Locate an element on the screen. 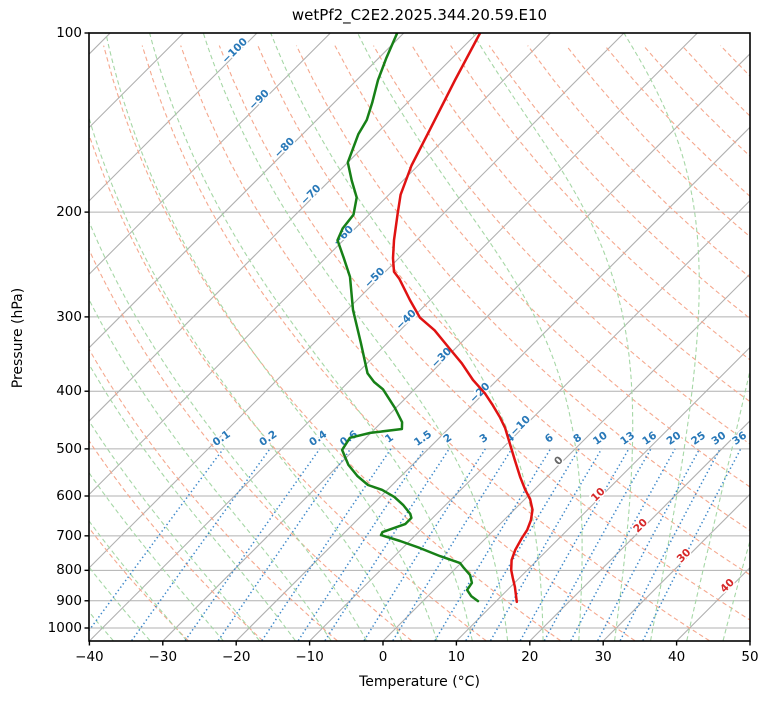 The height and width of the screenshot is (708, 775). chart-title: wetPf2_C2E2.2025.344.20.59.E10 is located at coordinates (419, 15).